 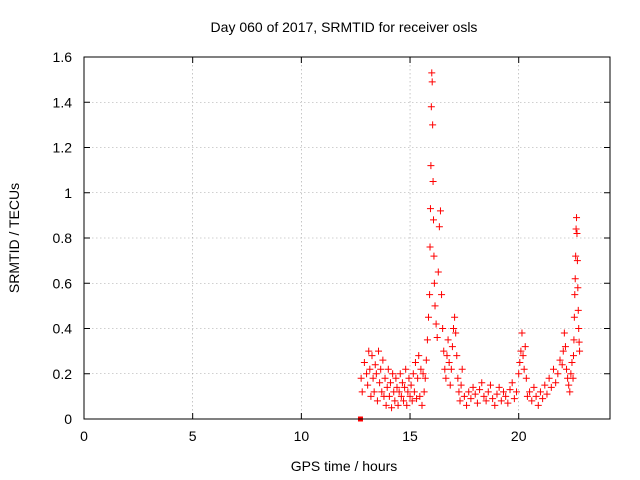 I want to click on x-tick-label: 20, so click(x=519, y=436).